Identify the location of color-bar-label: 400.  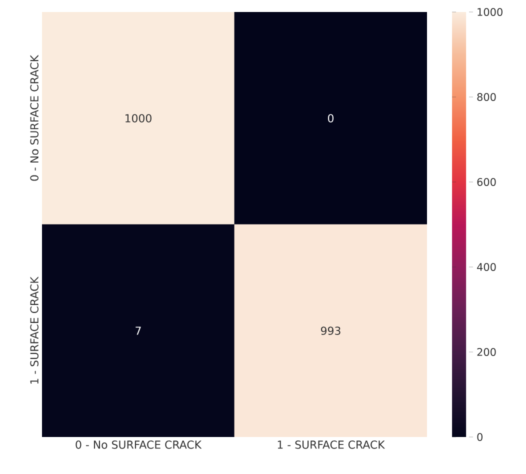
(486, 267).